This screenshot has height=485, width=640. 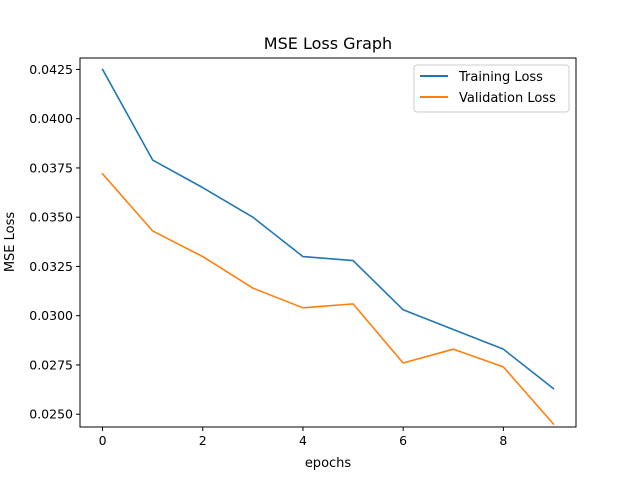 I want to click on x-axis-label: epochs, so click(x=328, y=463).